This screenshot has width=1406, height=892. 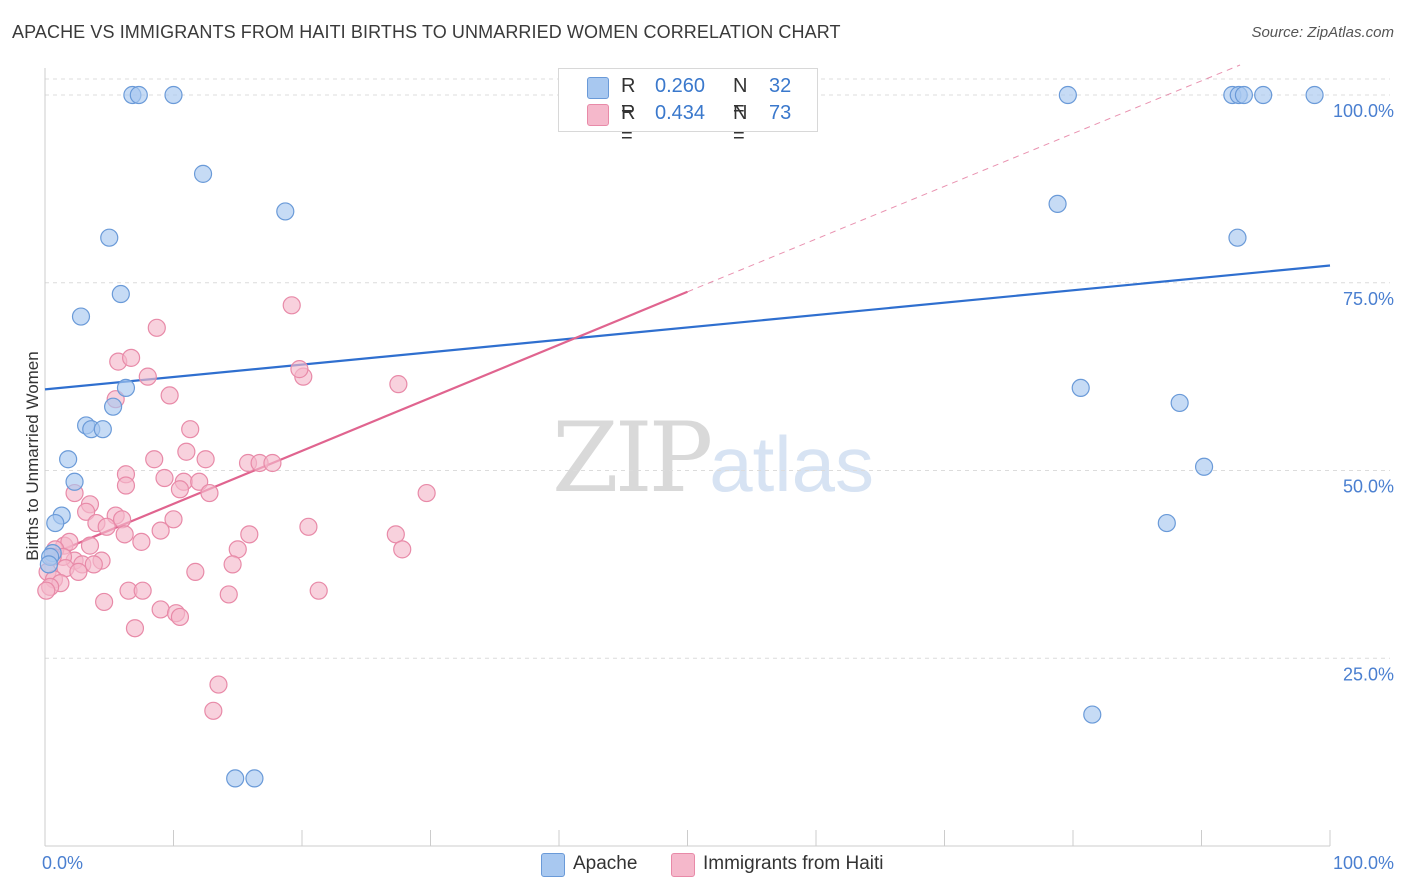 What do you see at coordinates (680, 86) in the screenshot?
I see `r-value: 0.260` at bounding box center [680, 86].